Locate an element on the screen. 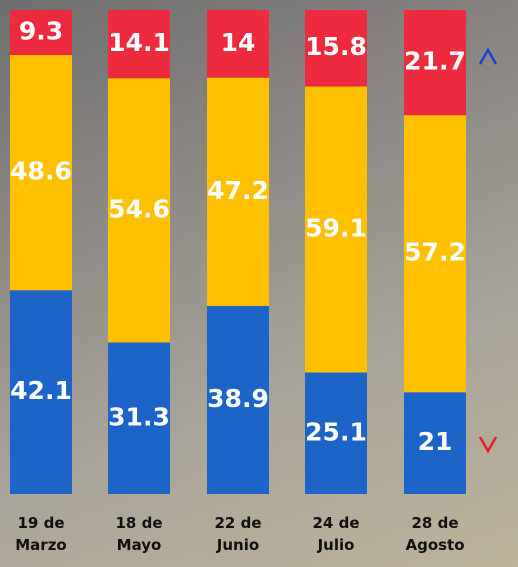 This screenshot has height=567, width=518. value-label: 9.3 is located at coordinates (41, 31).